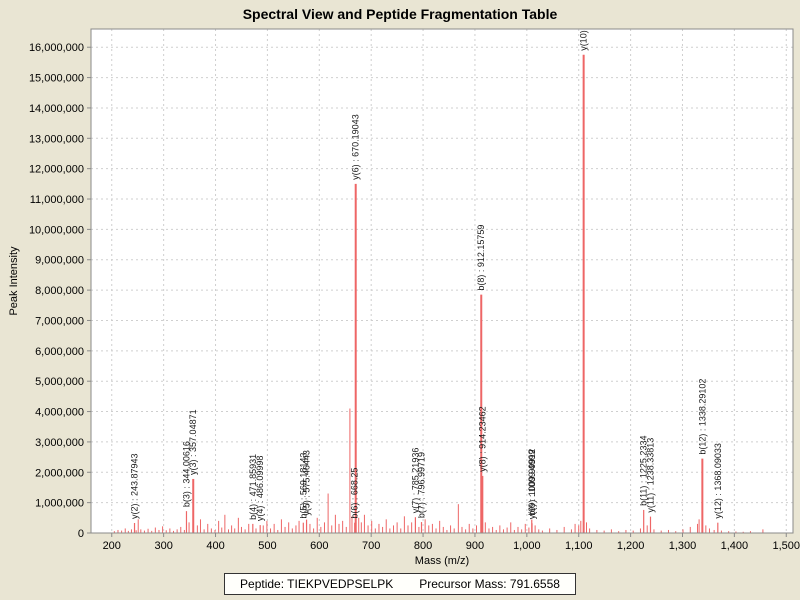  What do you see at coordinates (735, 546) in the screenshot?
I see `x-tick-label: 1,400` at bounding box center [735, 546].